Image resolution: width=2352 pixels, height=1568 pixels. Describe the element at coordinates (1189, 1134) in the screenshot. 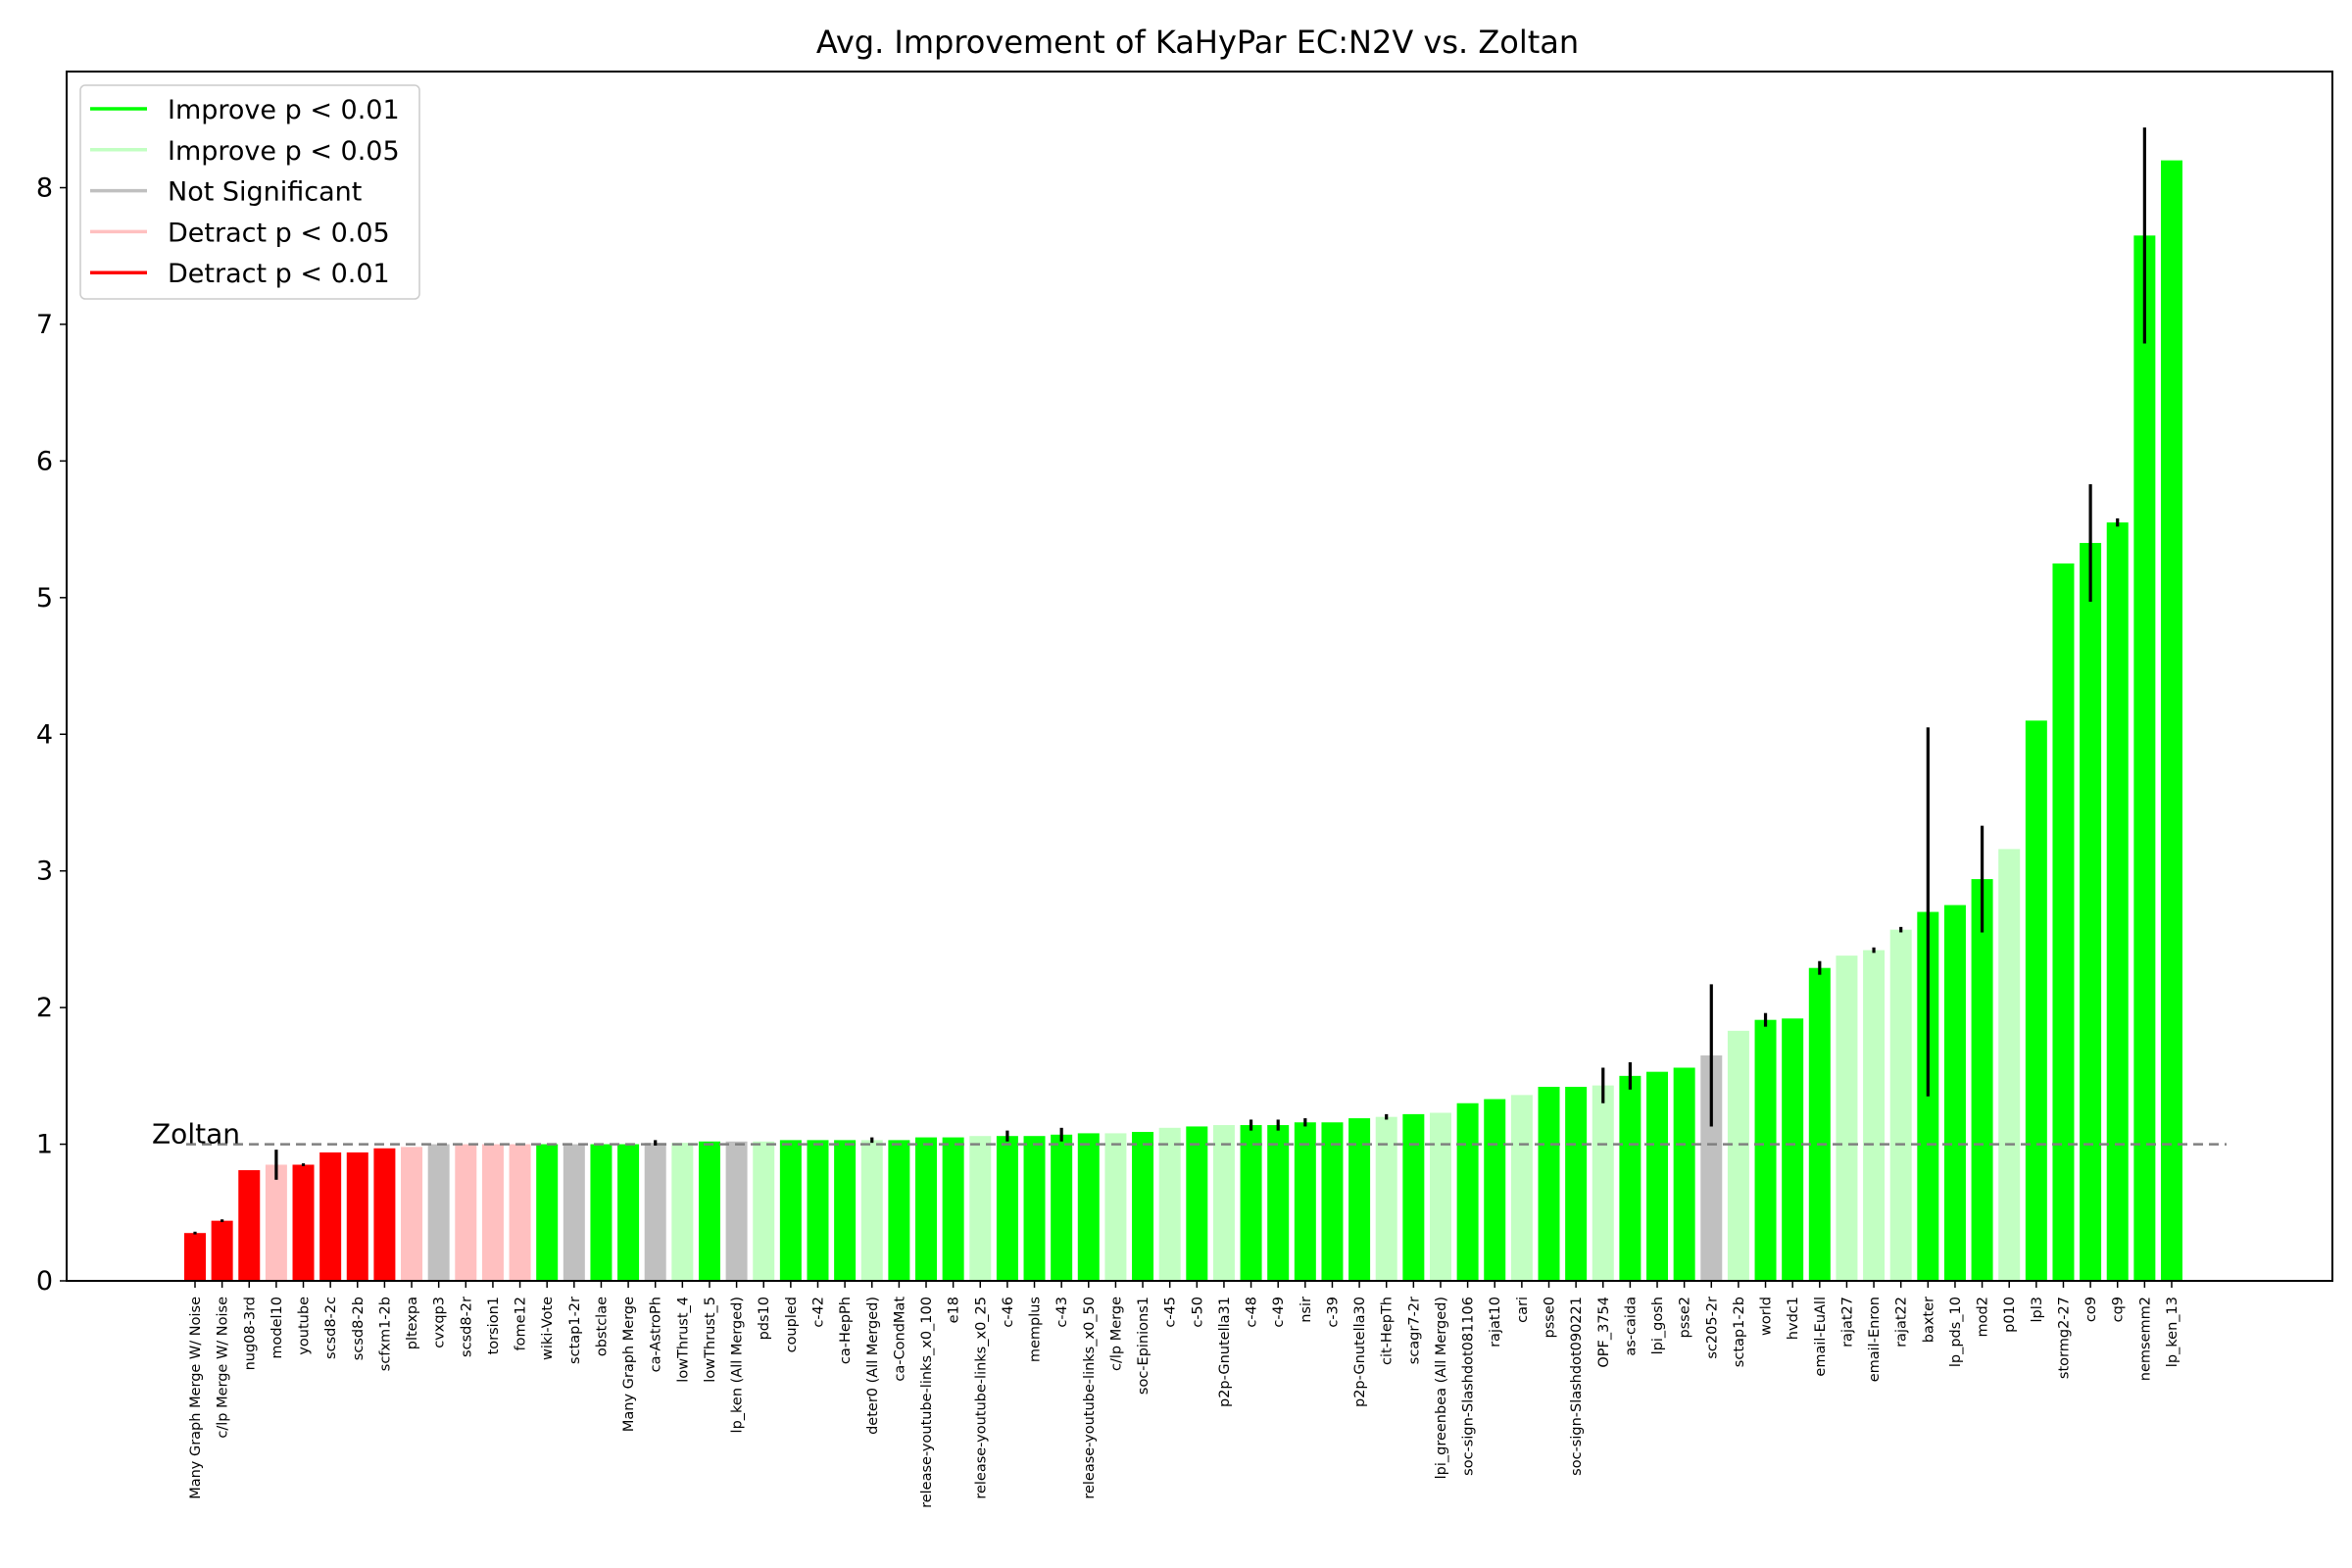

I see `reference-layer: Zoltan` at that location.